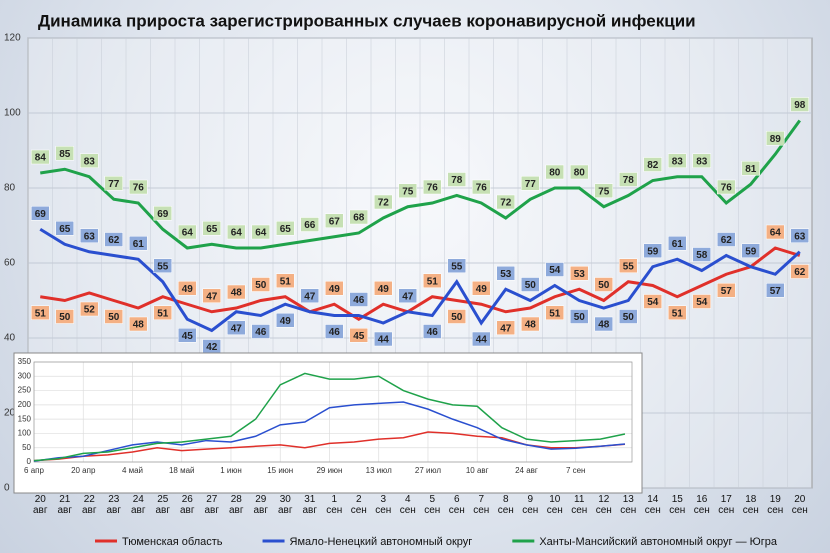  Describe the element at coordinates (114, 240) in the screenshot. I see `value-label: 62` at that location.